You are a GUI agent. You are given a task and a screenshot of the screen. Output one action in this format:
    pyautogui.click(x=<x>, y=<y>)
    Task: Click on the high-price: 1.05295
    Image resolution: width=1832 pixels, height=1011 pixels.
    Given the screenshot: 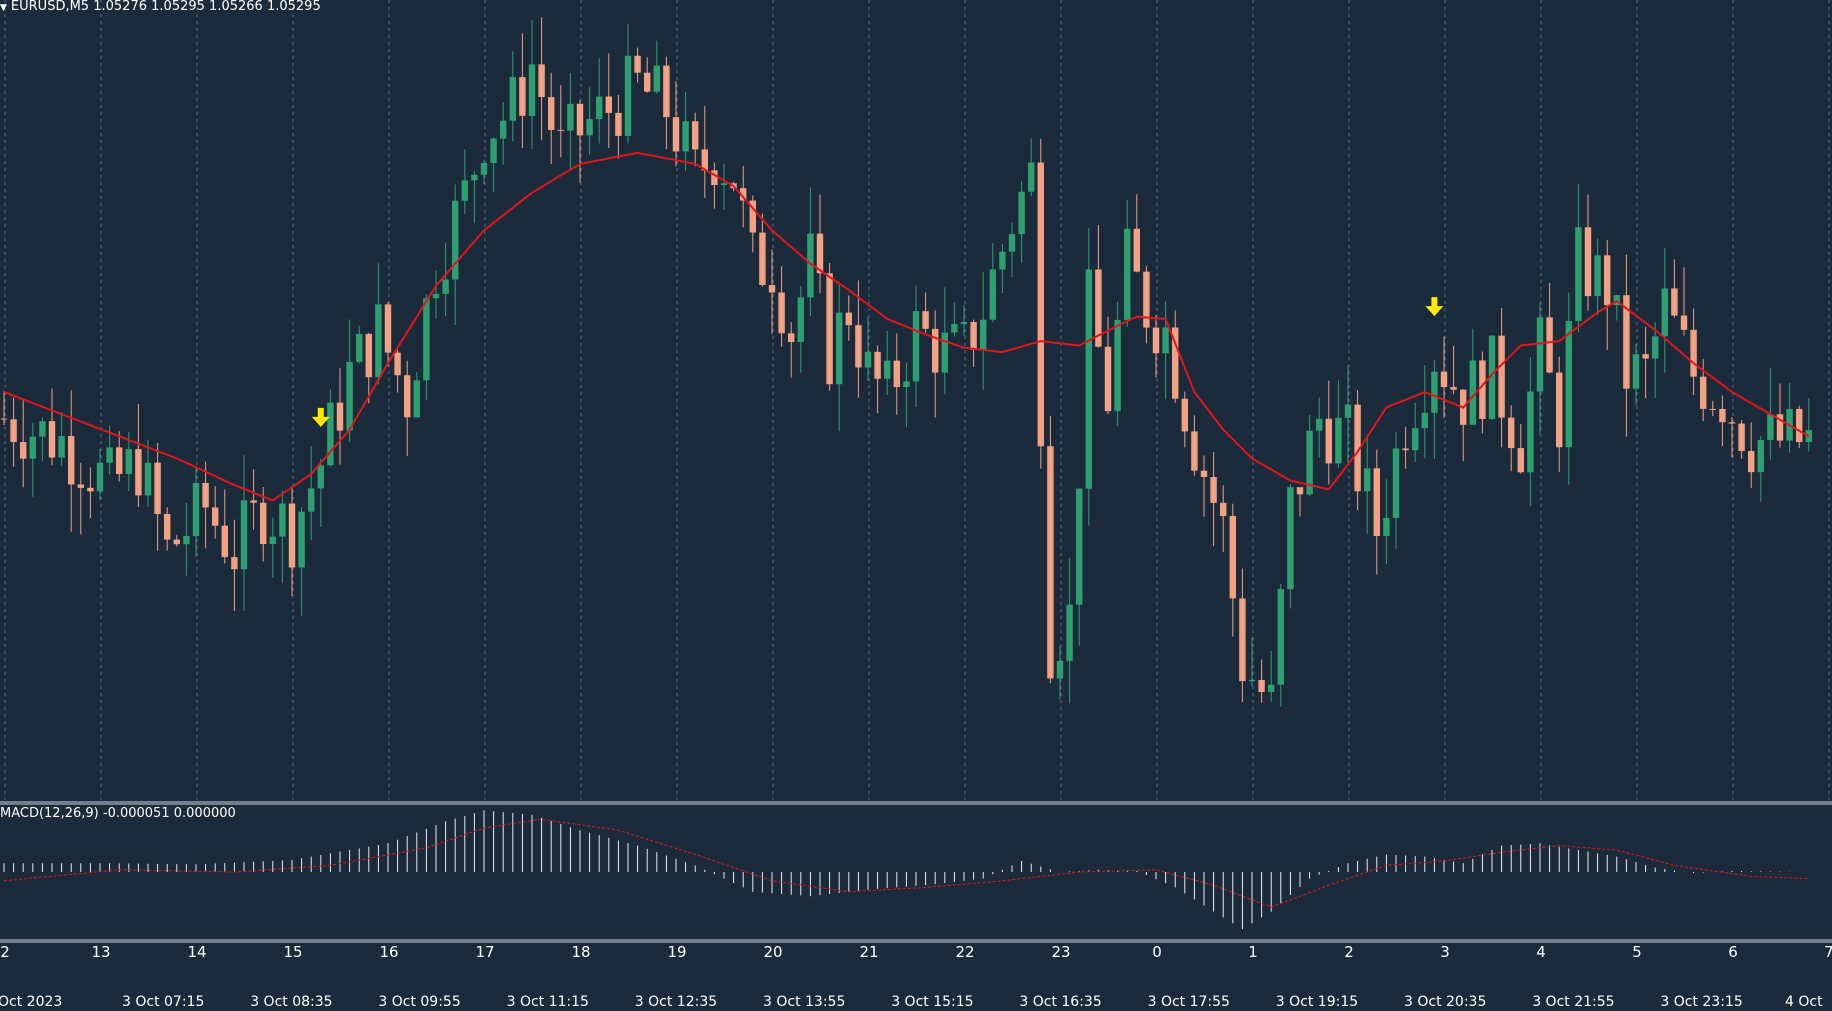 What is the action you would take?
    pyautogui.click(x=178, y=7)
    